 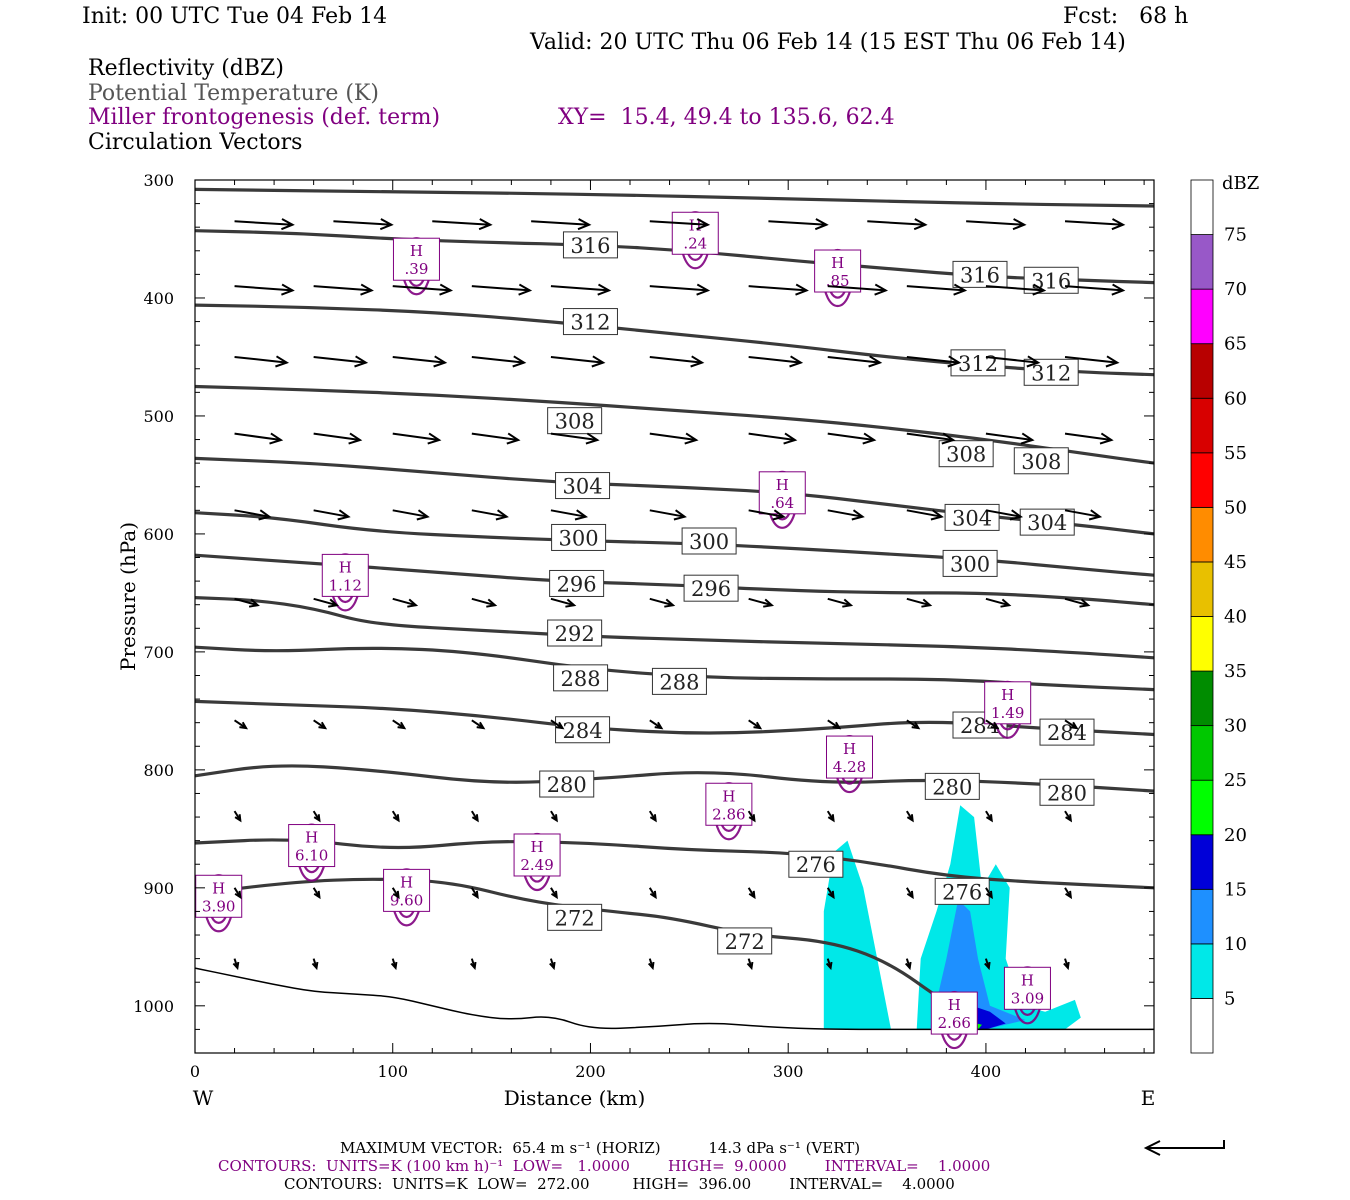 What do you see at coordinates (1240, 183) in the screenshot?
I see `legend-unit: dBZ` at bounding box center [1240, 183].